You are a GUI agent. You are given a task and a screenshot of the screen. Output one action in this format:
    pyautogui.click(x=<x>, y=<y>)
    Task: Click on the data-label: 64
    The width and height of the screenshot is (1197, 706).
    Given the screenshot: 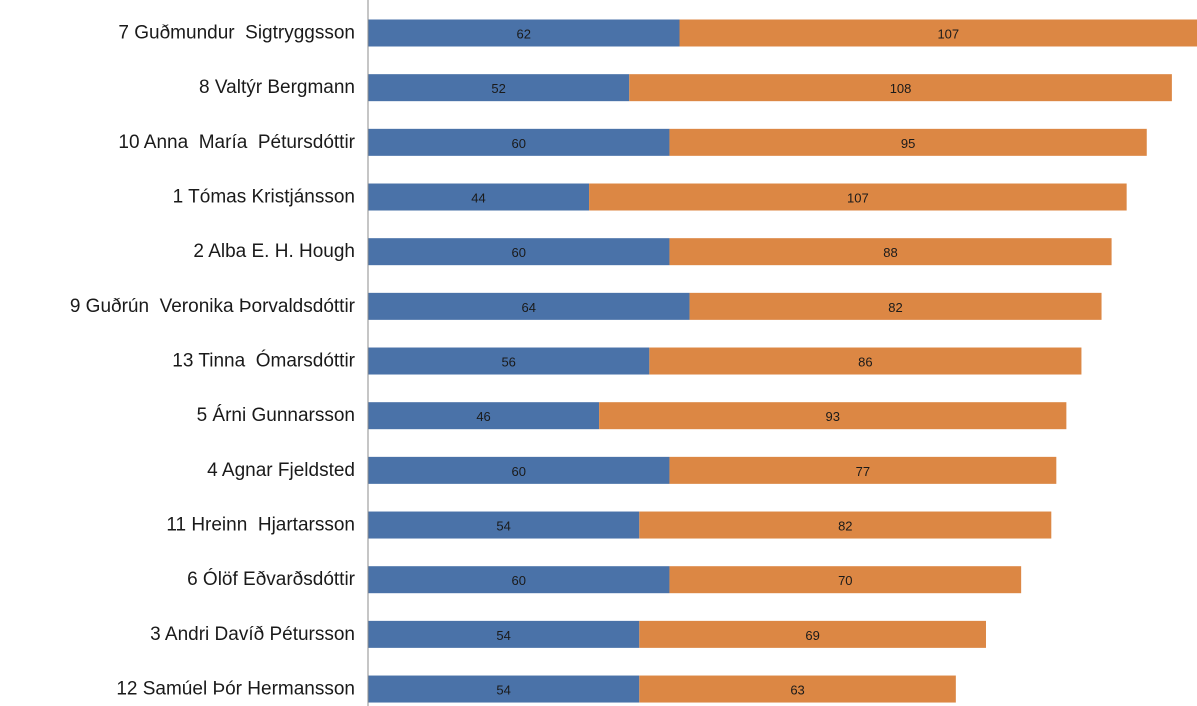 What is the action you would take?
    pyautogui.click(x=529, y=307)
    